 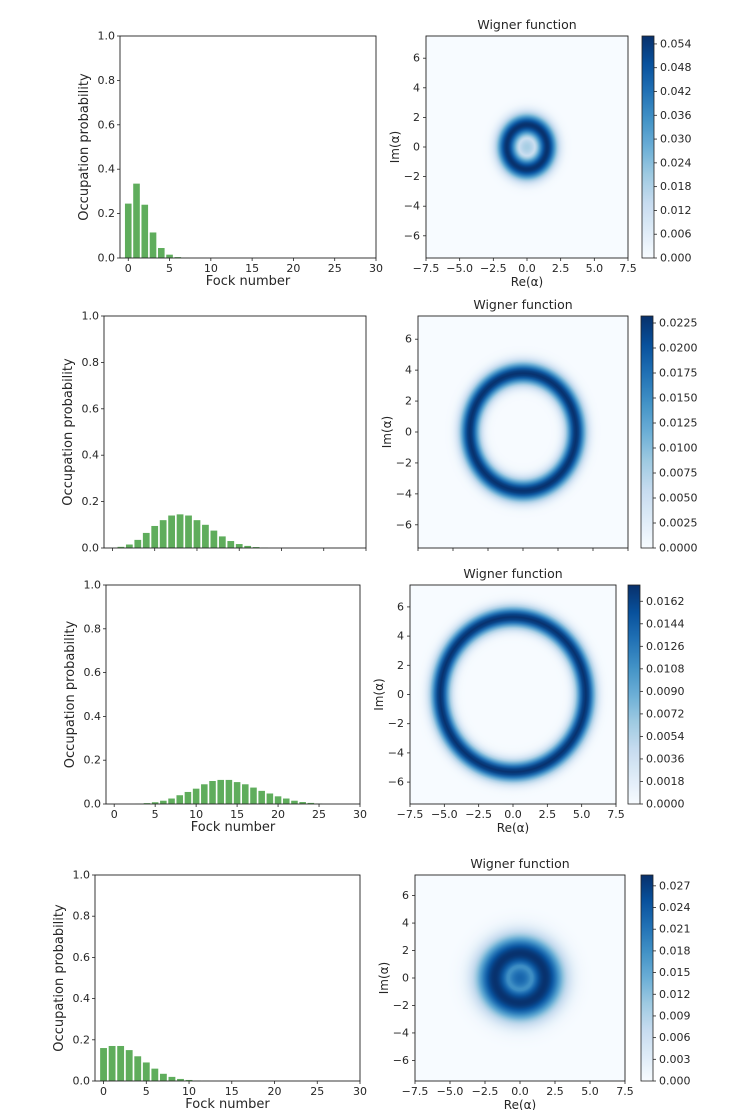 What do you see at coordinates (504, 424) in the screenshot?
I see `wigner-plot-3: Wigner function 6 4 2 0 −2 −4 −6 Im(α)` at bounding box center [504, 424].